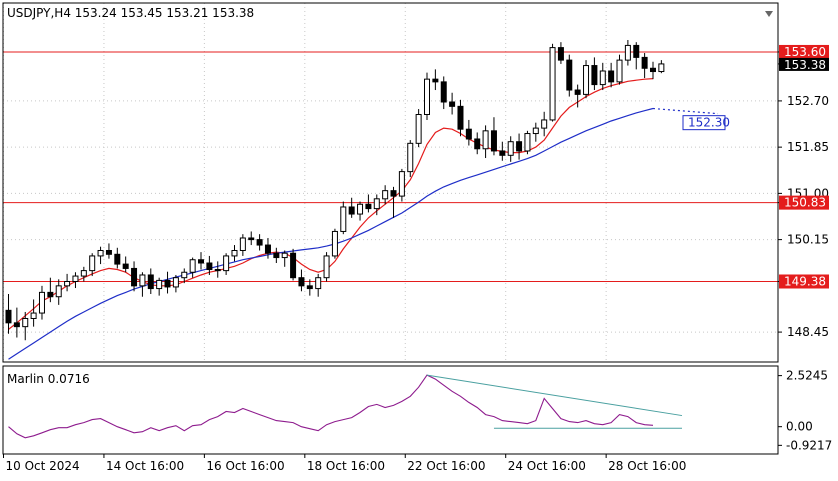  What do you see at coordinates (345, 406) in the screenshot?
I see `marlin-indicator` at bounding box center [345, 406].